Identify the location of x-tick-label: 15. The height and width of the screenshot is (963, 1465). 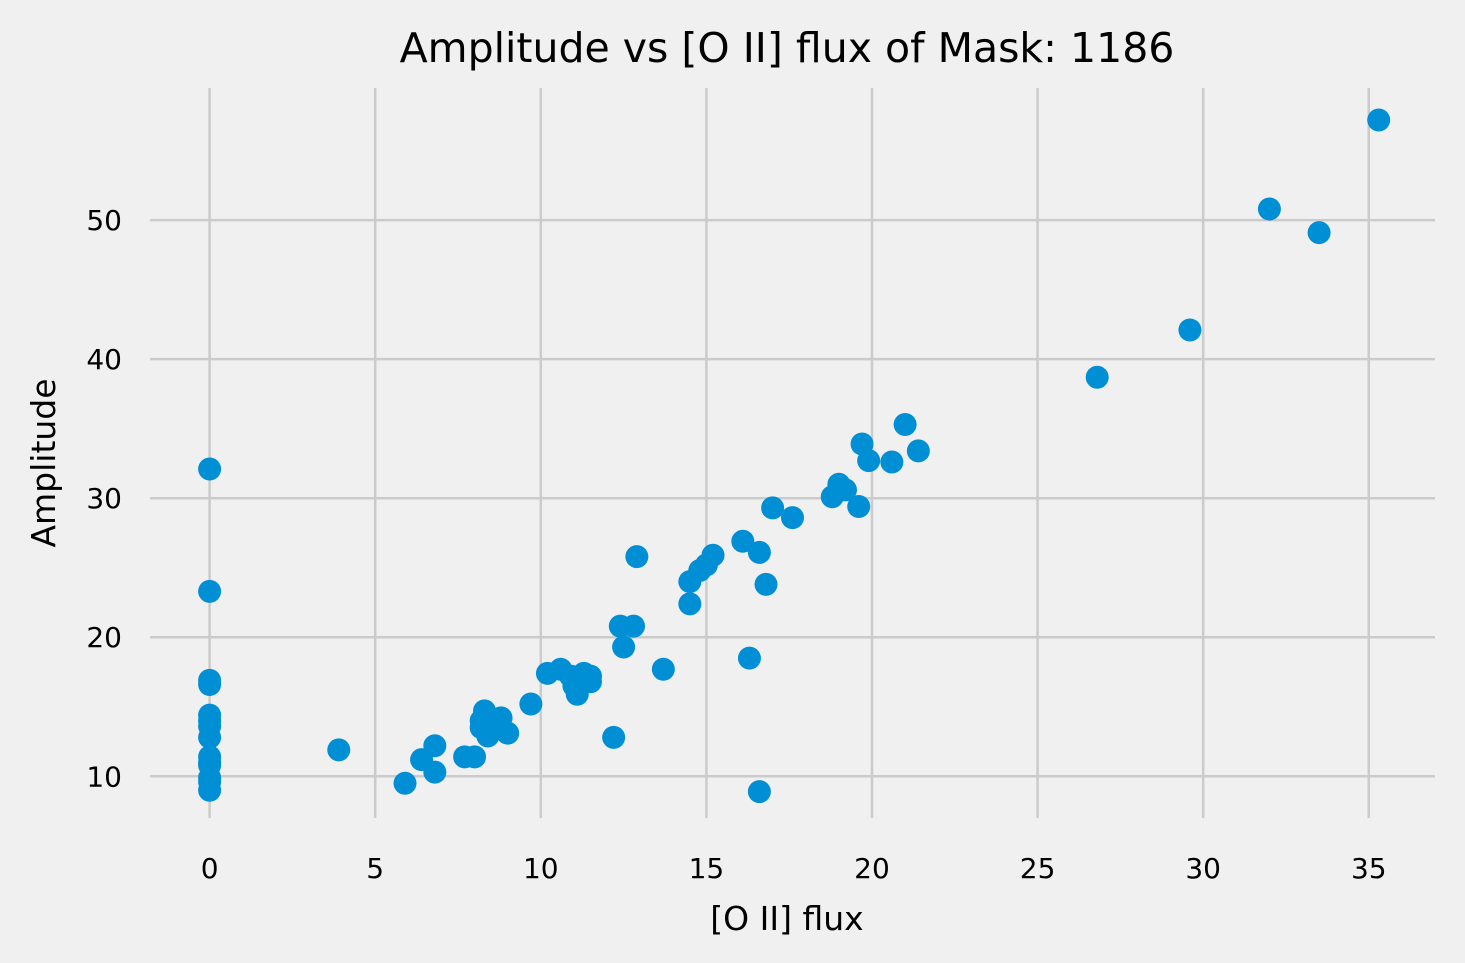
(707, 868).